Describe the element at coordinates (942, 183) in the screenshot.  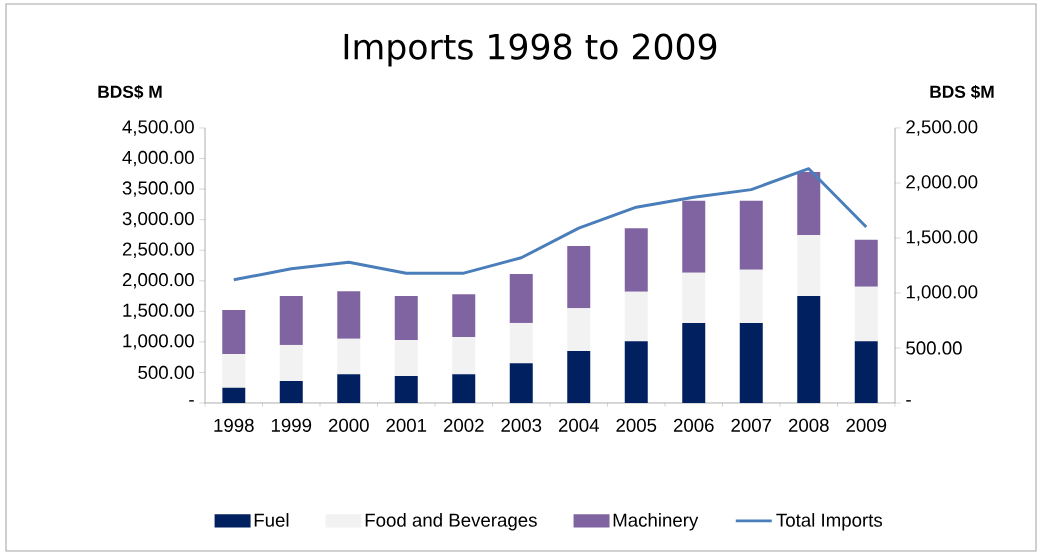
I see `y2-tick-label: 2,000.00` at that location.